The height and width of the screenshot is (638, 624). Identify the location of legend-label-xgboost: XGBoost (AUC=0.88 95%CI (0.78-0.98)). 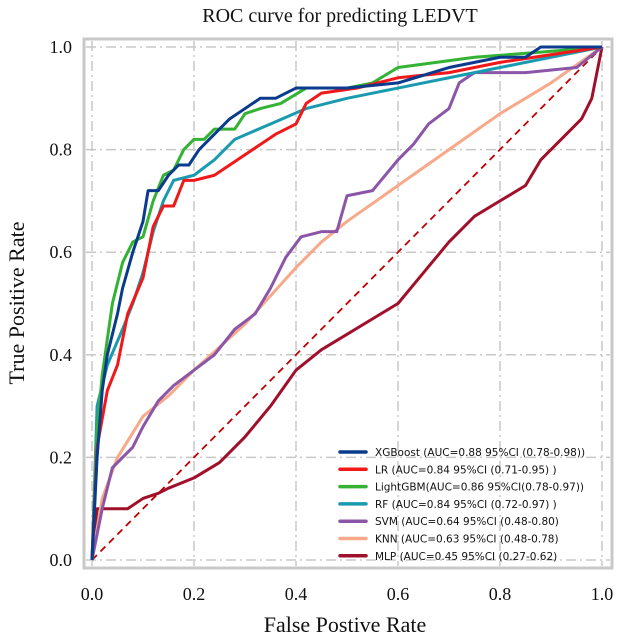
(480, 453).